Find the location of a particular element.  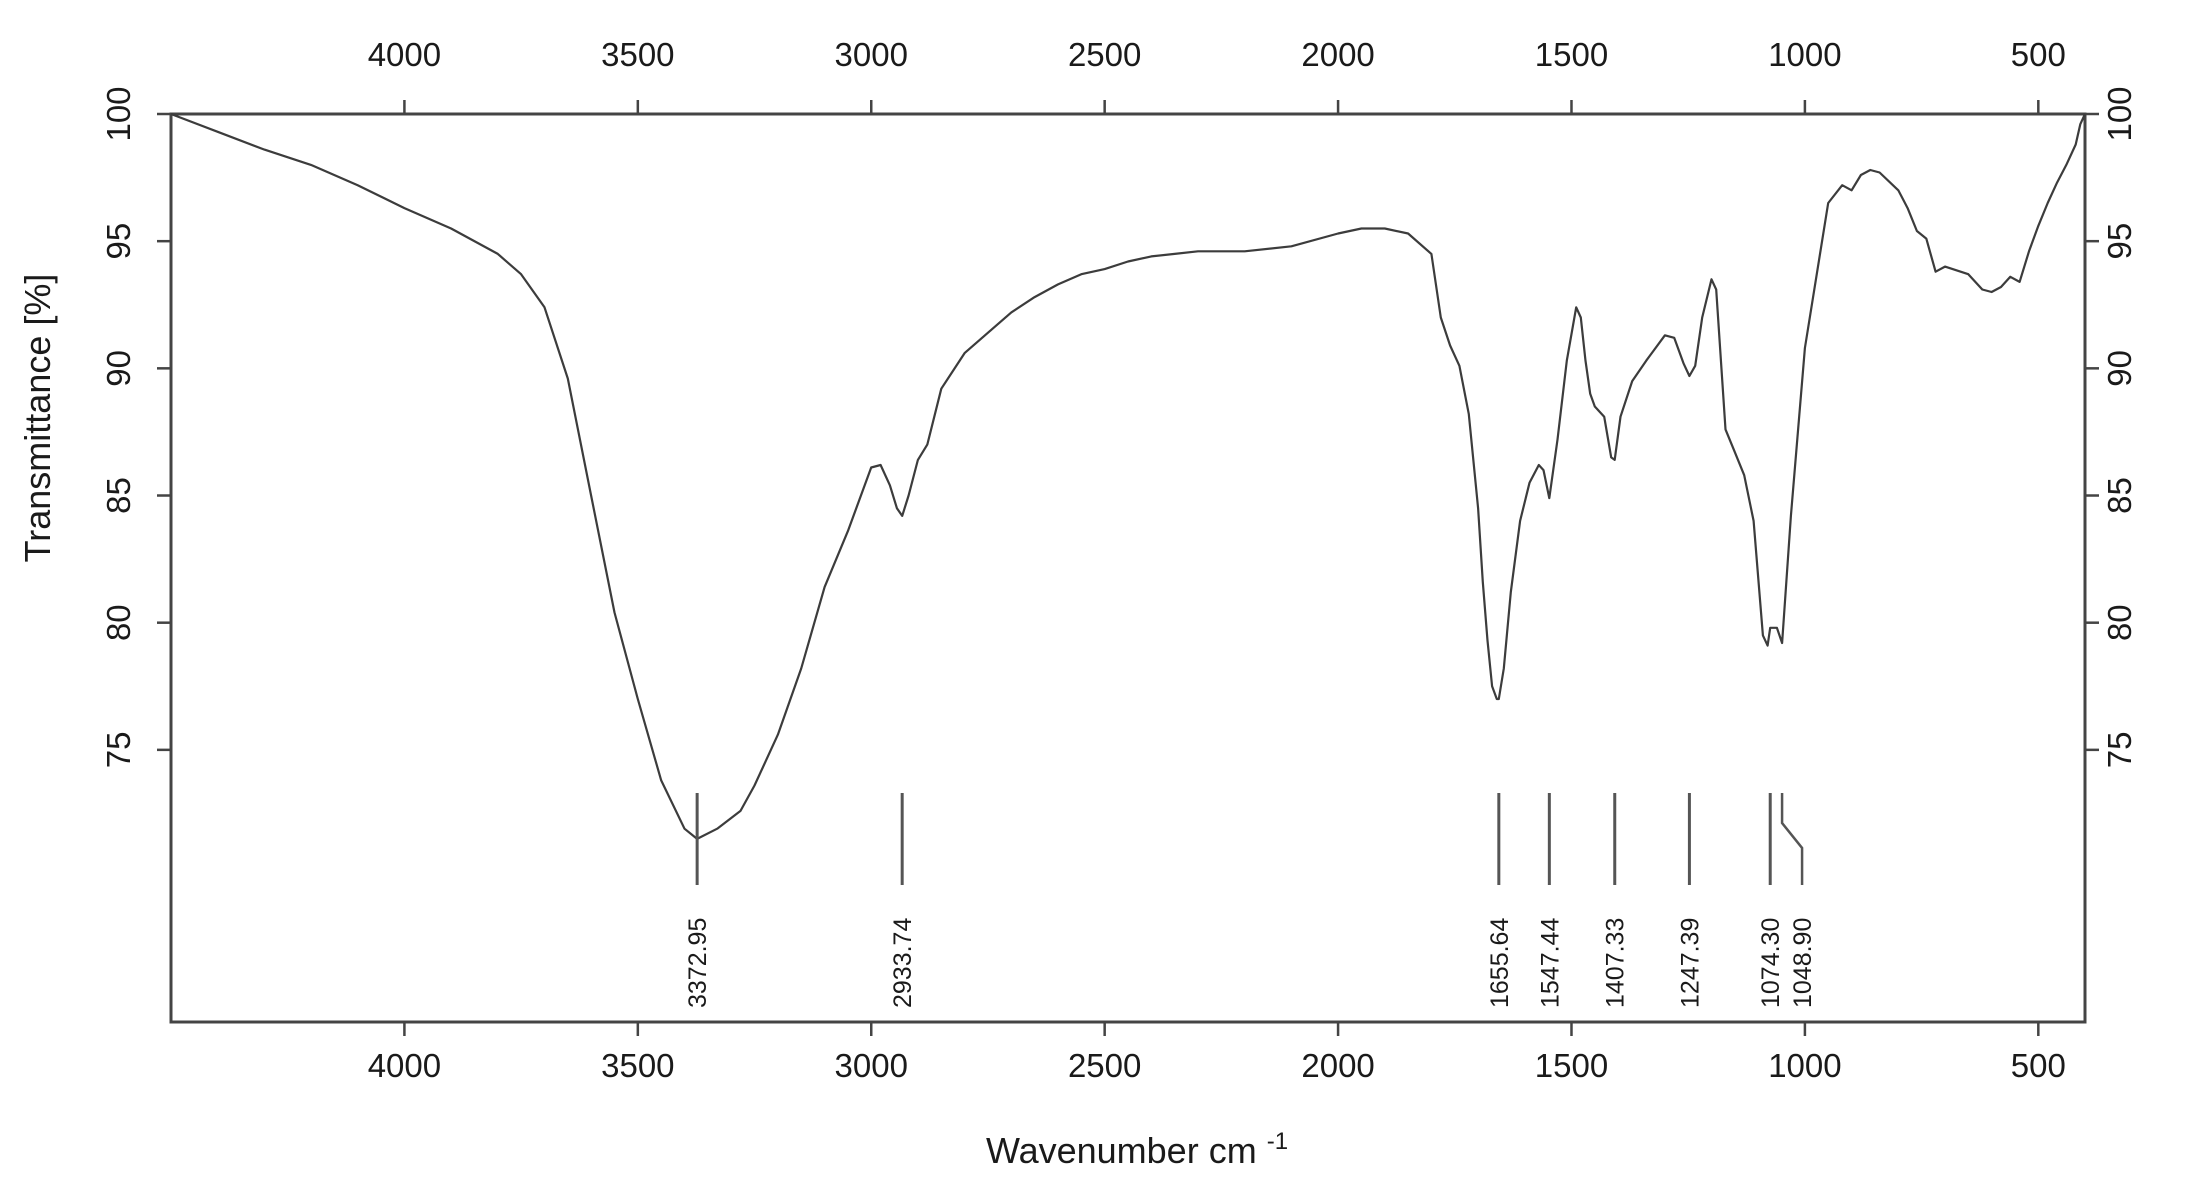

y-left-tick-label-75: 75 is located at coordinates (118, 749).